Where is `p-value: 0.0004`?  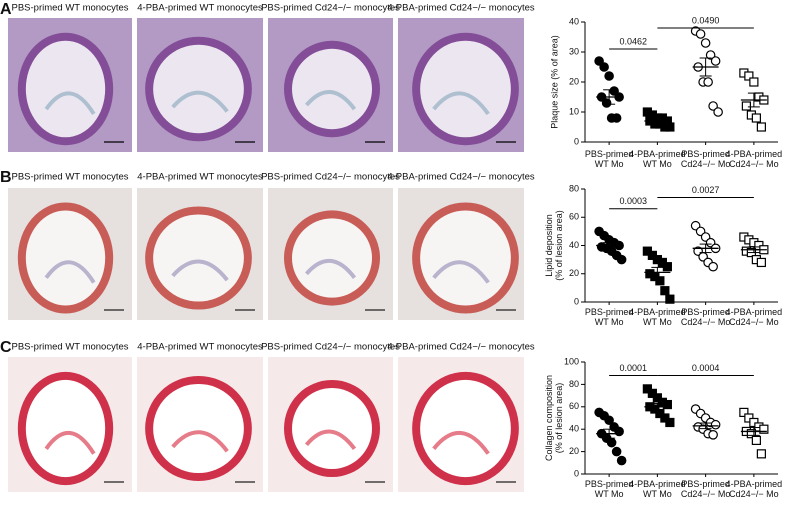 p-value: 0.0004 is located at coordinates (706, 368).